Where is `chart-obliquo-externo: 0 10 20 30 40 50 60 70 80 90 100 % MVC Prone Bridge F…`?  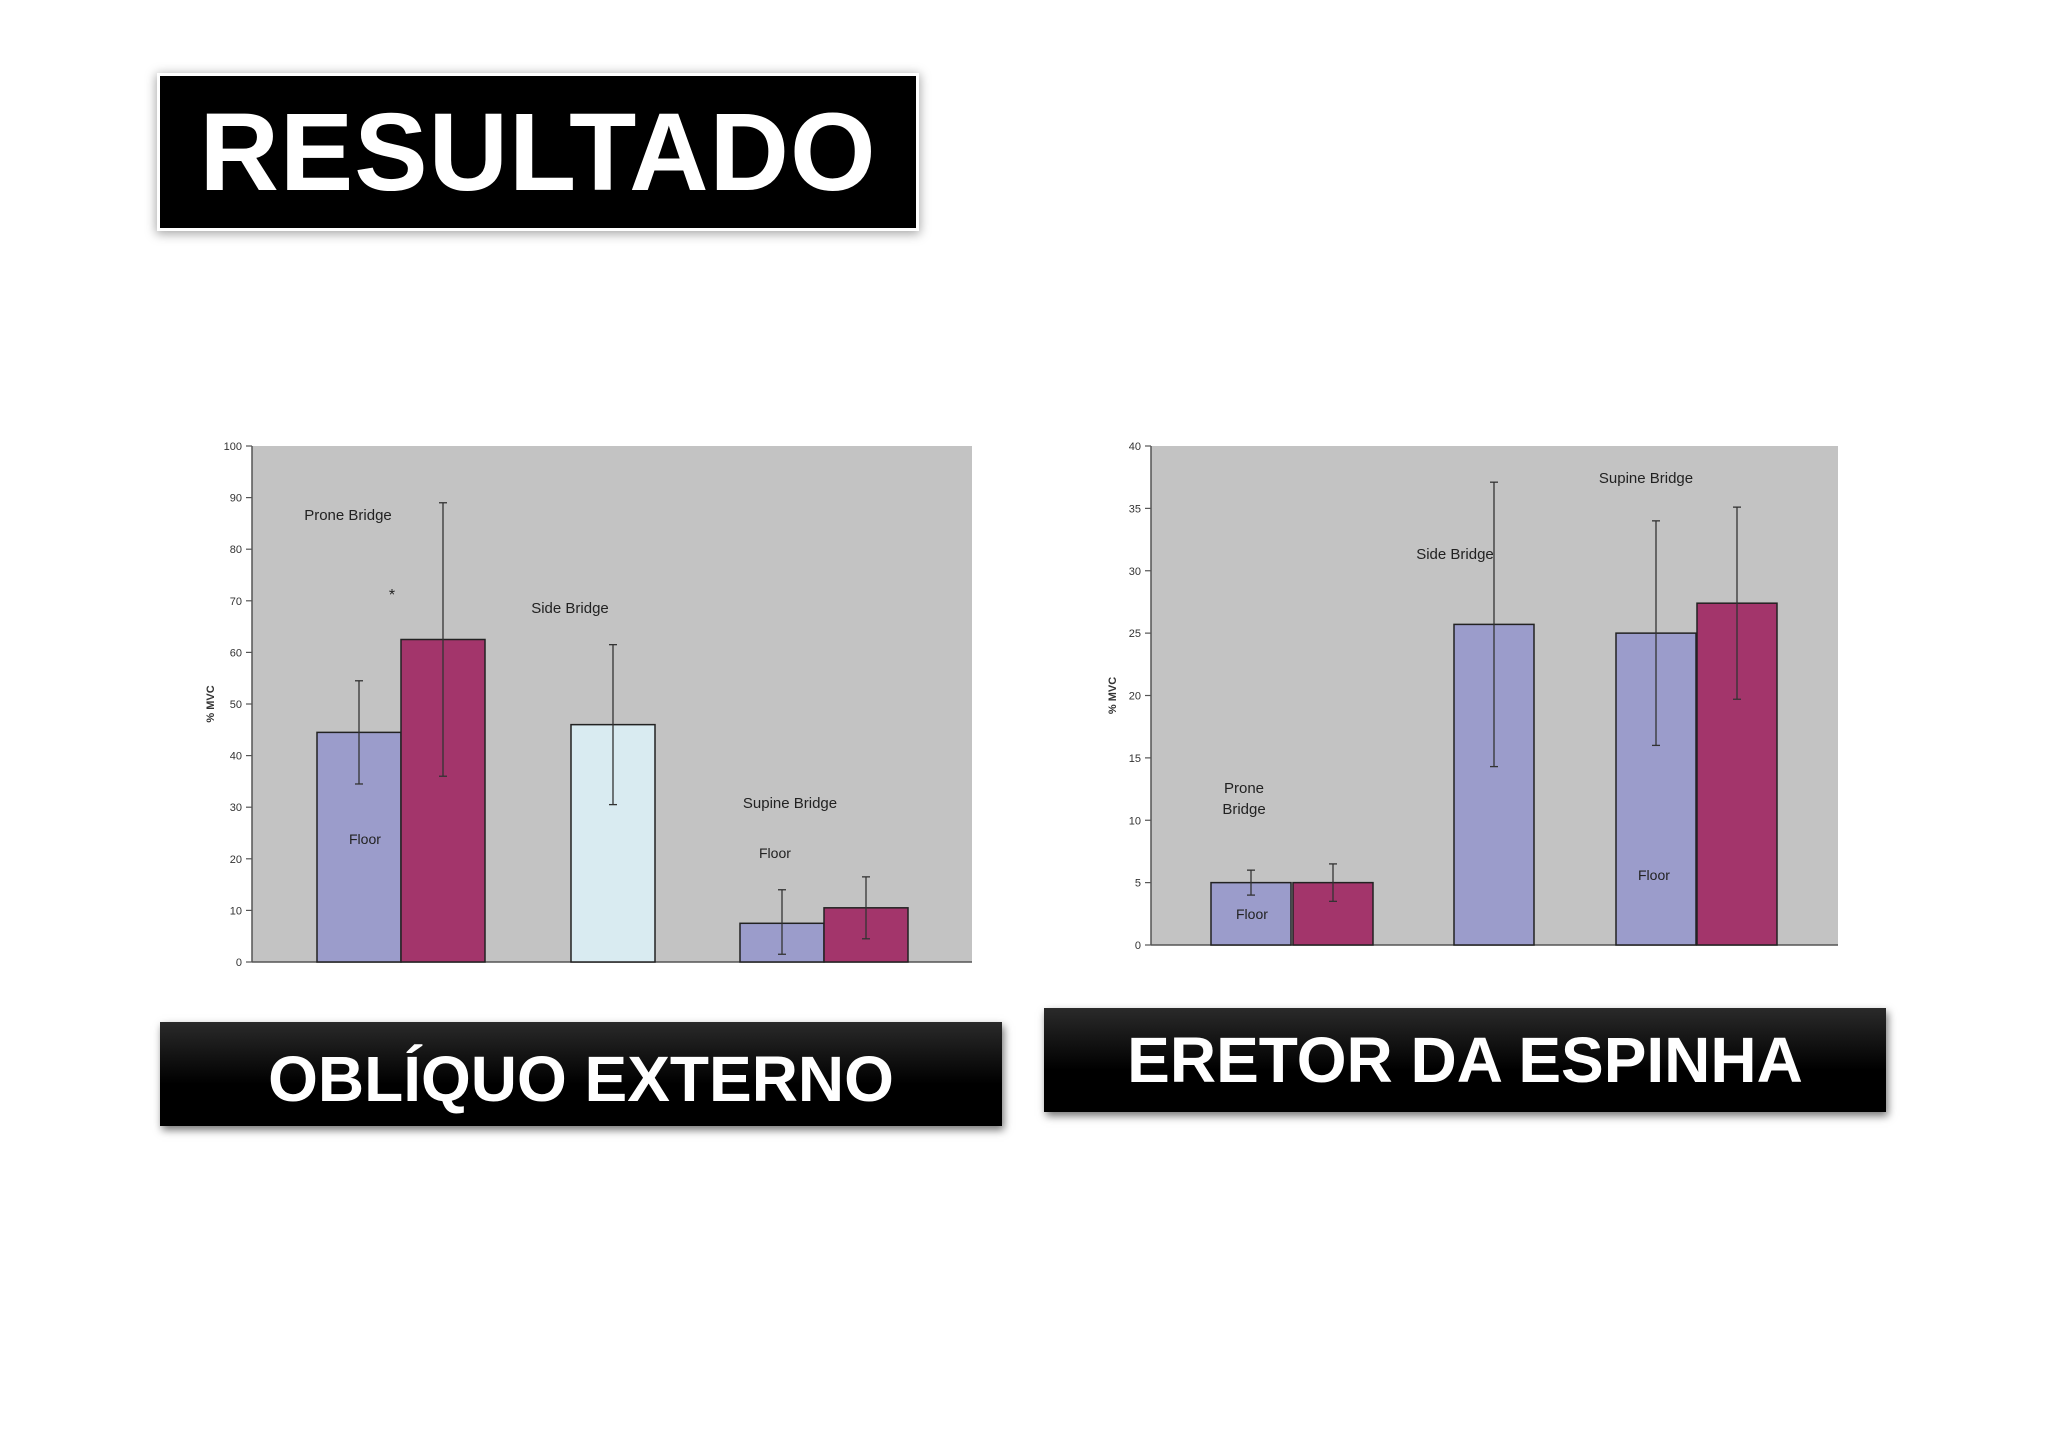
chart-obliquo-externo: 0 10 20 30 40 50 60 70 80 90 100 % MVC Prone Bridge F… is located at coordinates (588, 705).